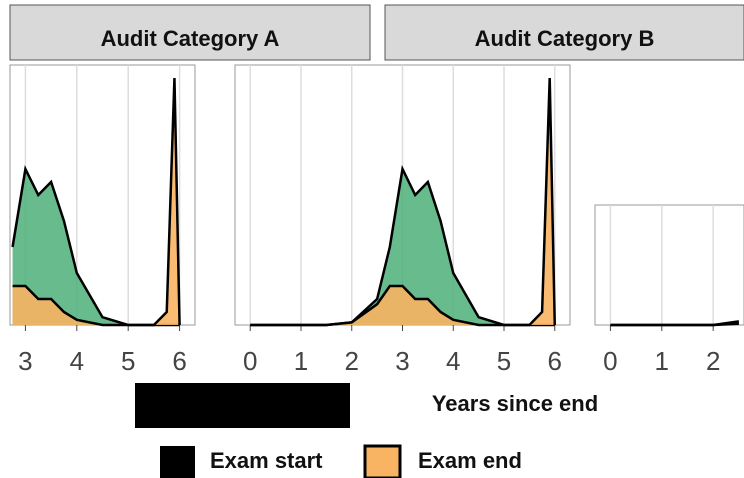 The width and height of the screenshot is (744, 478). What do you see at coordinates (190, 38) in the screenshot?
I see `facet-title: Audit Category A` at bounding box center [190, 38].